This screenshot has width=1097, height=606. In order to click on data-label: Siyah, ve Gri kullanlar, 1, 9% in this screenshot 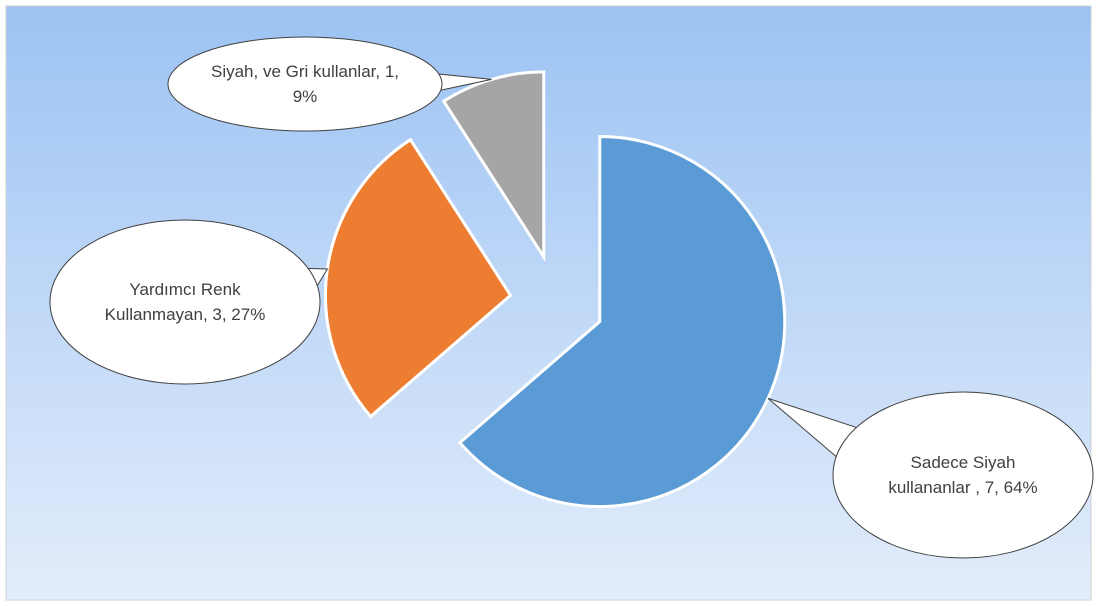, I will do `click(305, 84)`.